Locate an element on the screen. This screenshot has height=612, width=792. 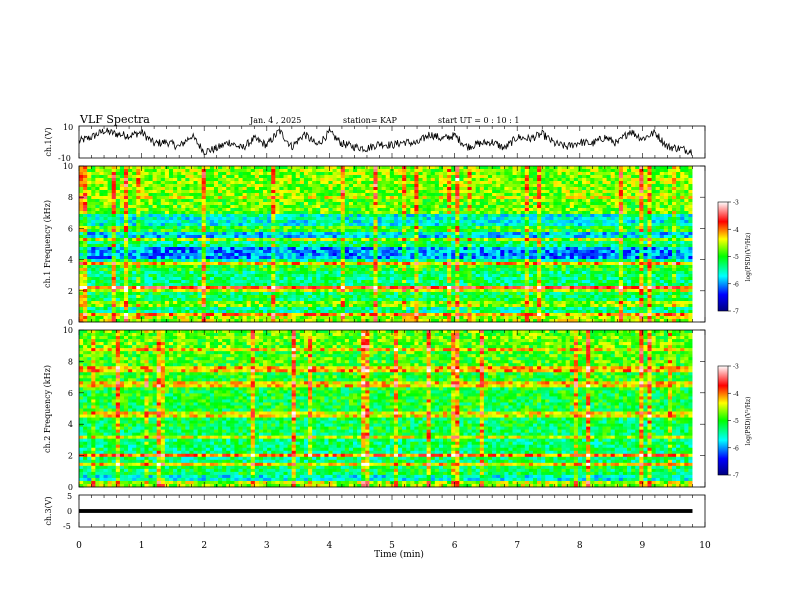
x-axis-label: Time (min) is located at coordinates (399, 554).